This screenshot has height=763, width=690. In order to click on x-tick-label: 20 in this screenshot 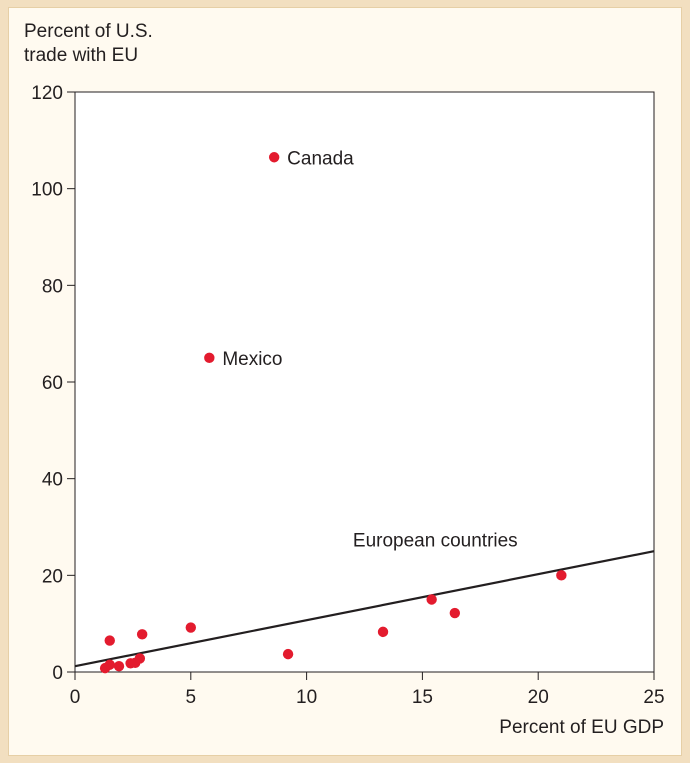, I will do `click(538, 697)`.